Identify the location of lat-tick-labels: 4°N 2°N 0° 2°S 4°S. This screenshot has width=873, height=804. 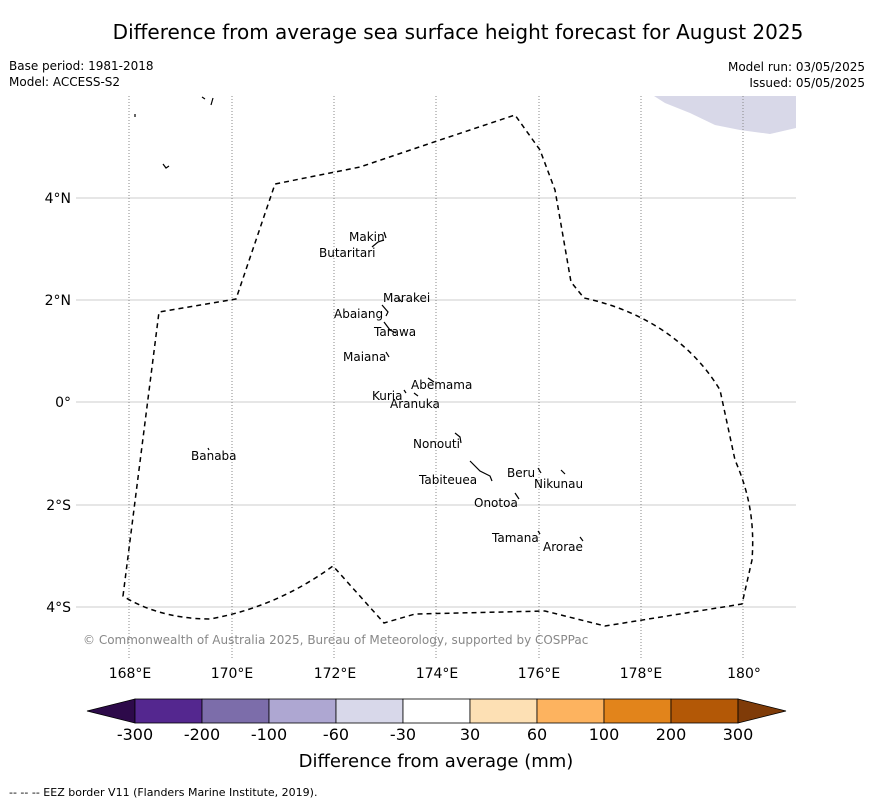
(58, 403).